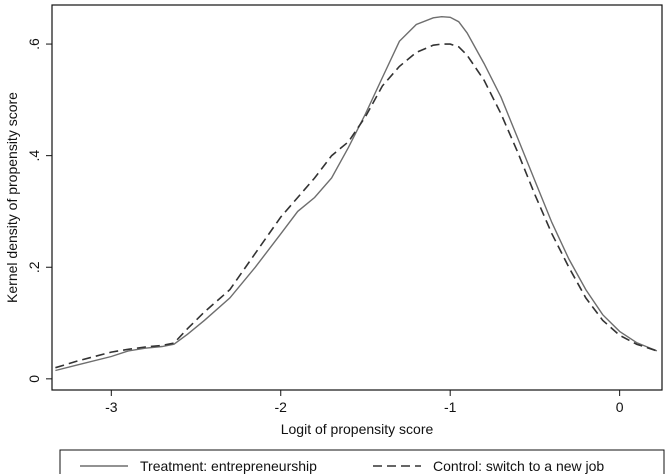  I want to click on legend-label-control: Control: switch to a new job, so click(518, 466).